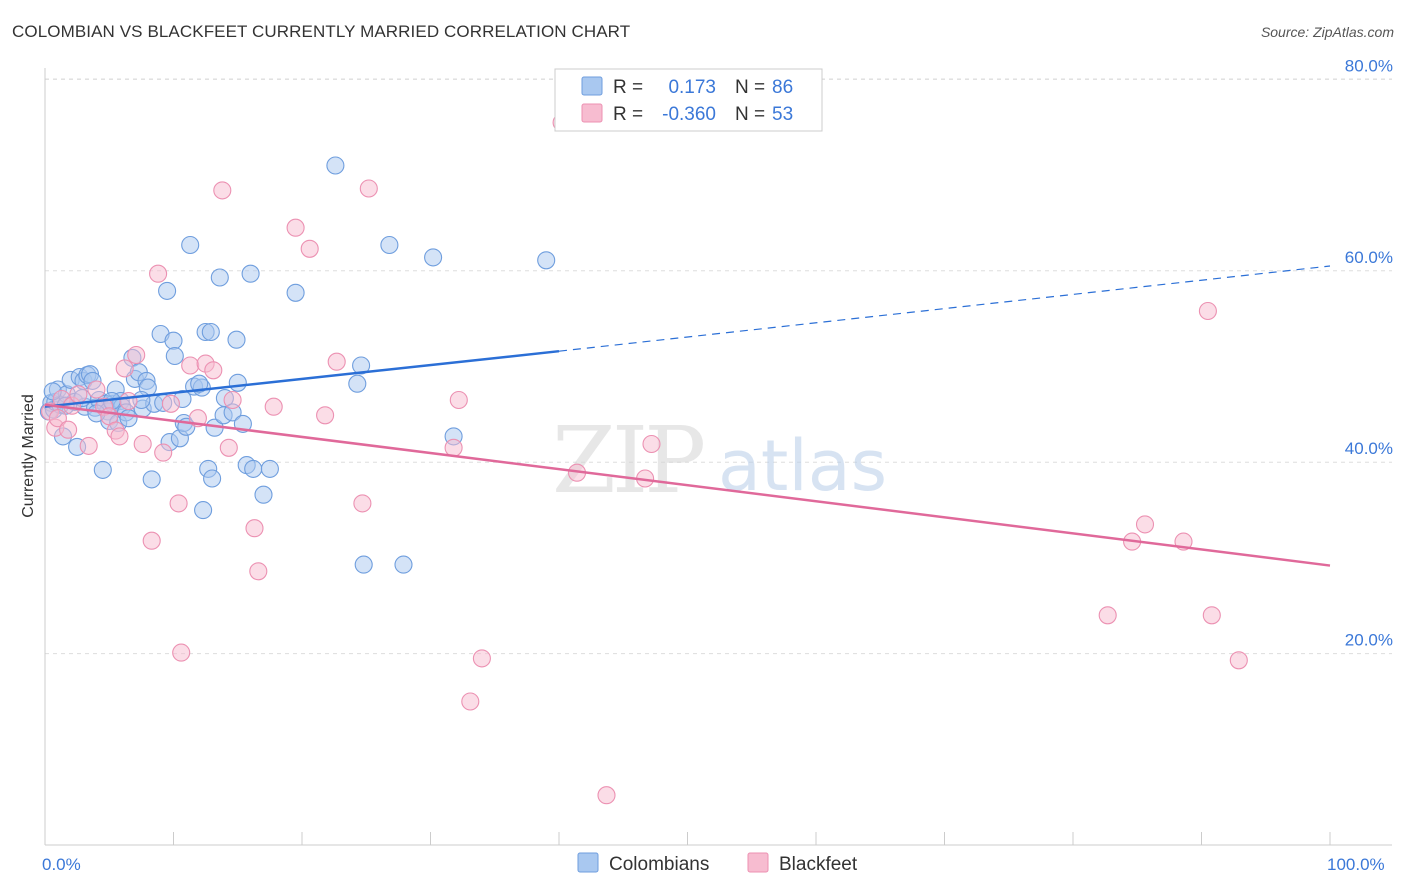  Describe the element at coordinates (692, 87) in the screenshot. I see `legend-r-value-colombians: 0.173` at that location.